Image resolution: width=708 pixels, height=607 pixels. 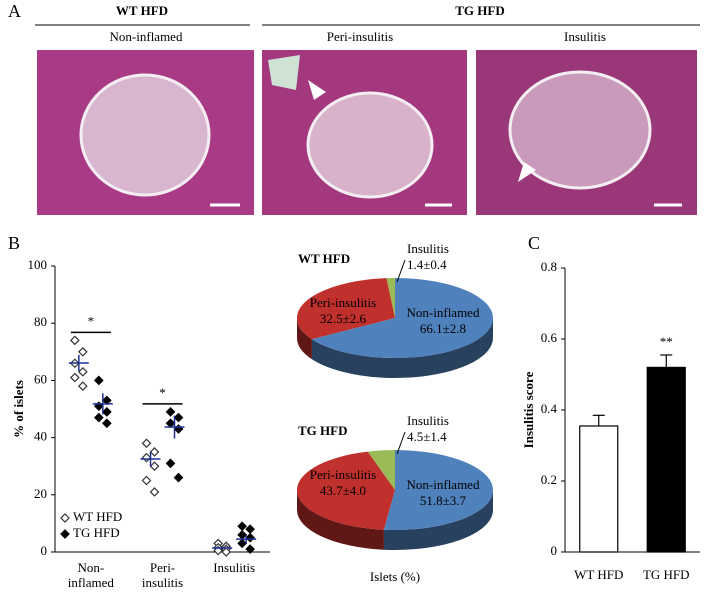 What do you see at coordinates (443, 328) in the screenshot?
I see `pie-value-label: 66.1±2.8` at bounding box center [443, 328].